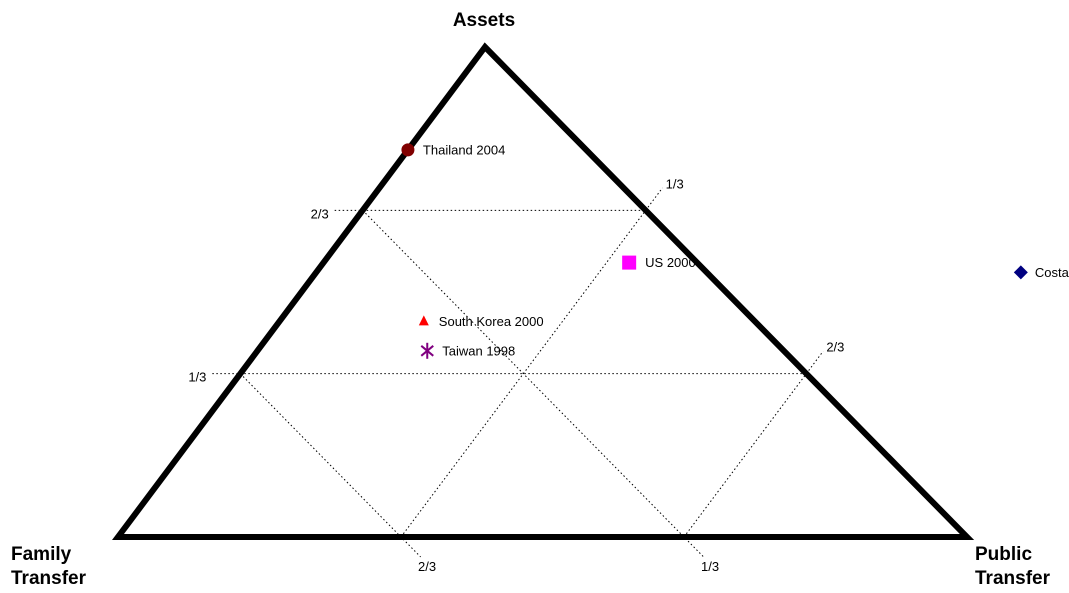 The height and width of the screenshot is (593, 1069). Describe the element at coordinates (427, 566) in the screenshot. I see `family-tick-label: 2/3` at that location.